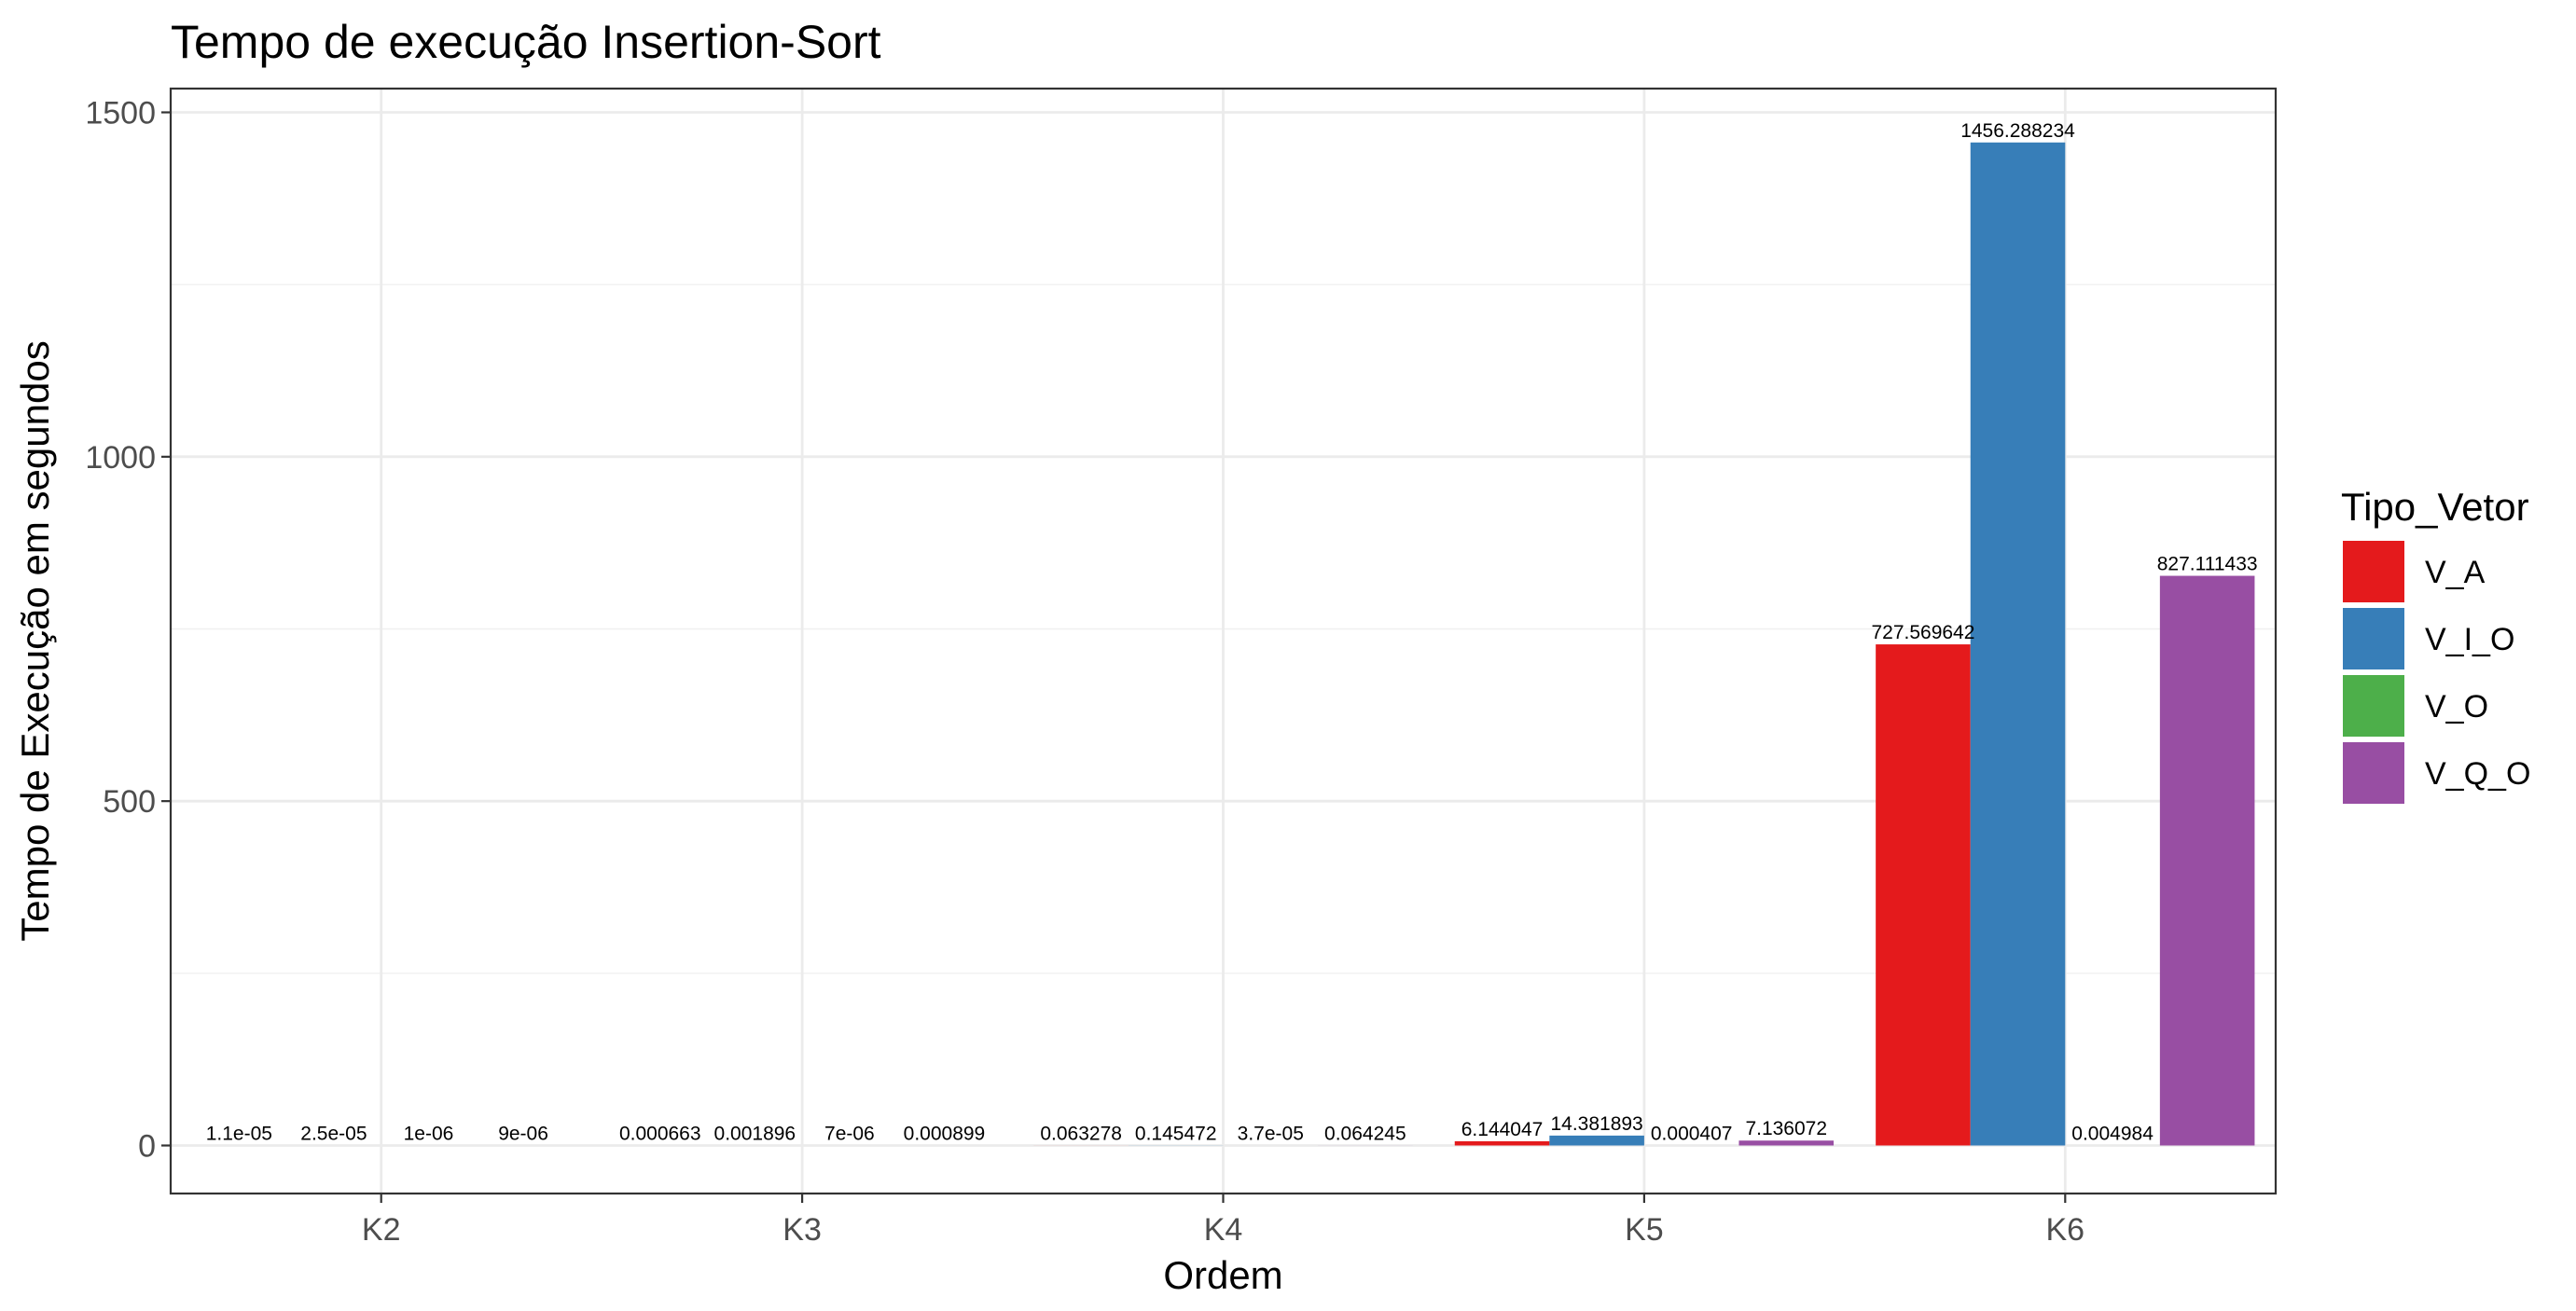  What do you see at coordinates (2456, 707) in the screenshot?
I see `legend-label-V_O: V_O` at bounding box center [2456, 707].